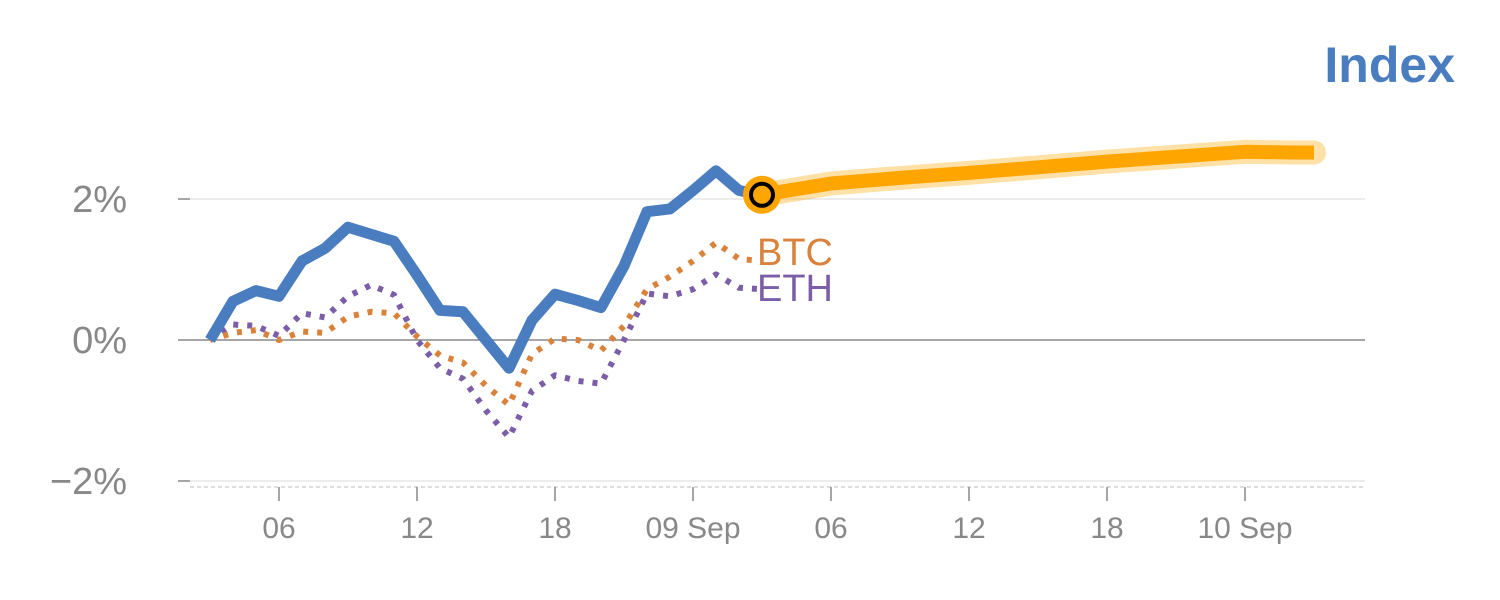  I want to click on y-tick-label-0: 2%, so click(99, 200).